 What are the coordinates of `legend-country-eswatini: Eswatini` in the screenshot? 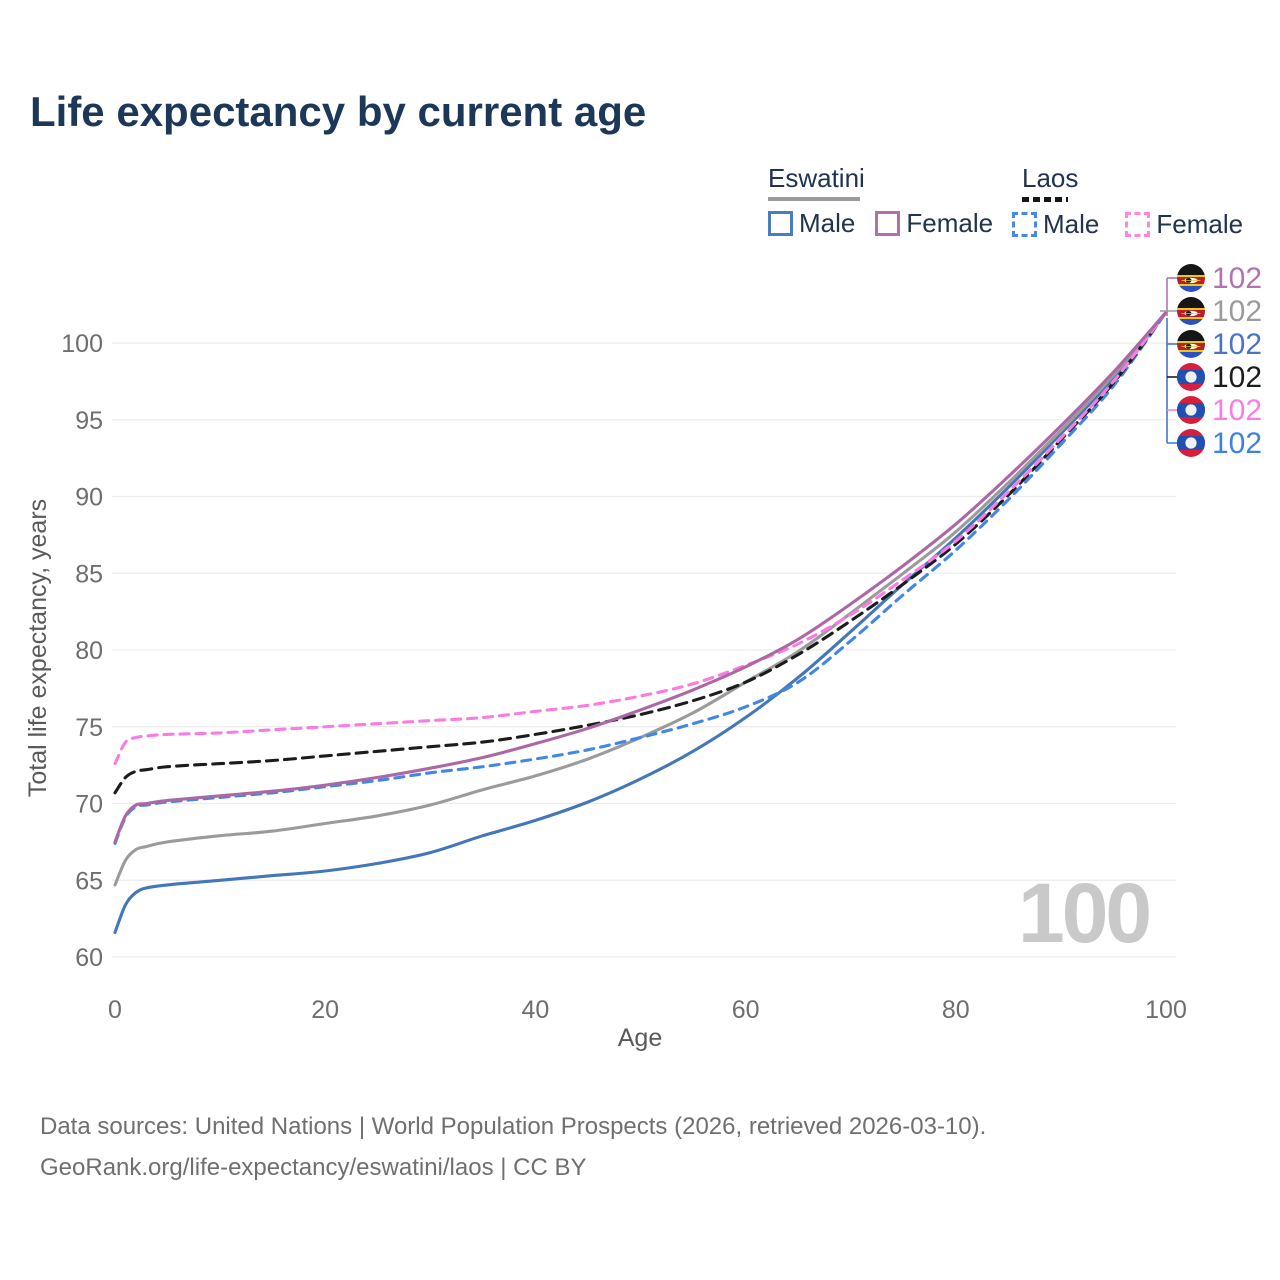 It's located at (816, 178).